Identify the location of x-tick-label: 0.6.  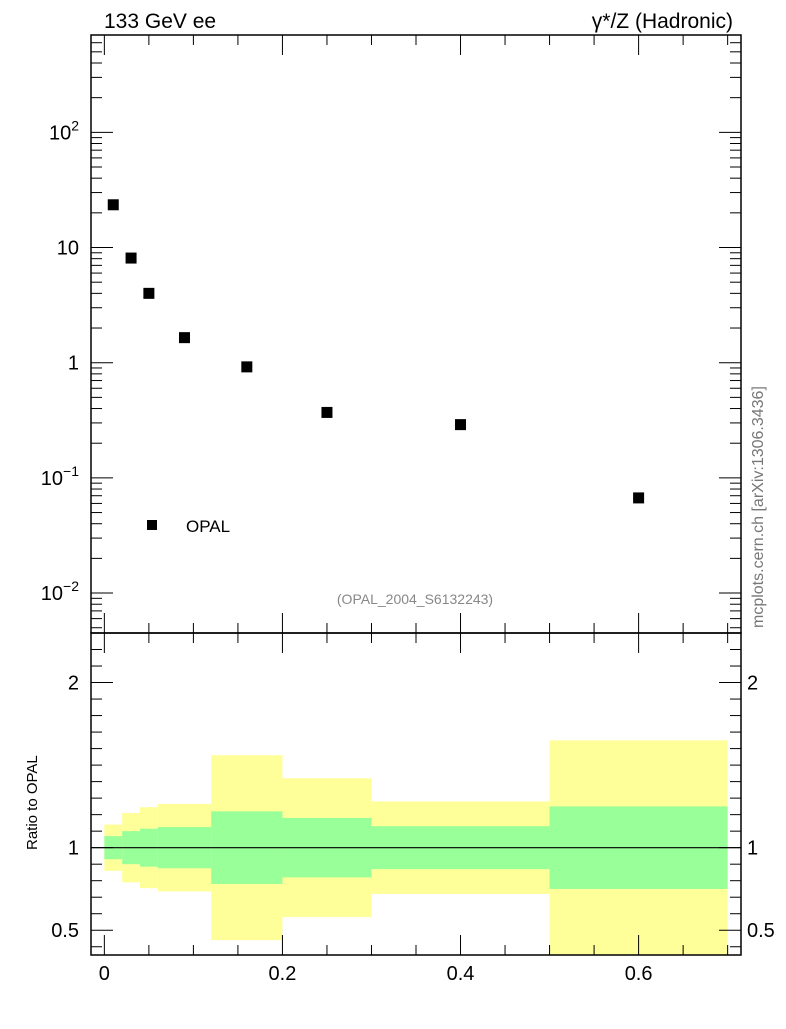
(639, 974).